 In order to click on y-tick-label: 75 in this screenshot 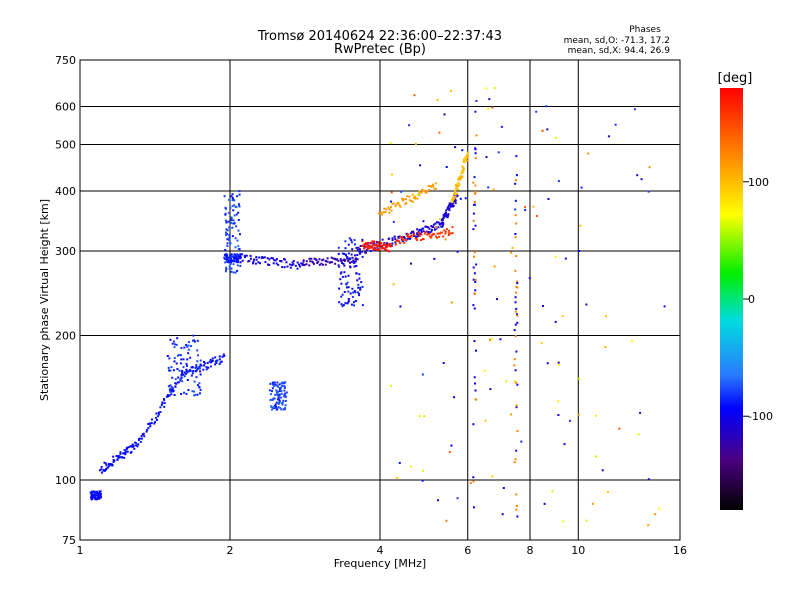, I will do `click(69, 540)`.